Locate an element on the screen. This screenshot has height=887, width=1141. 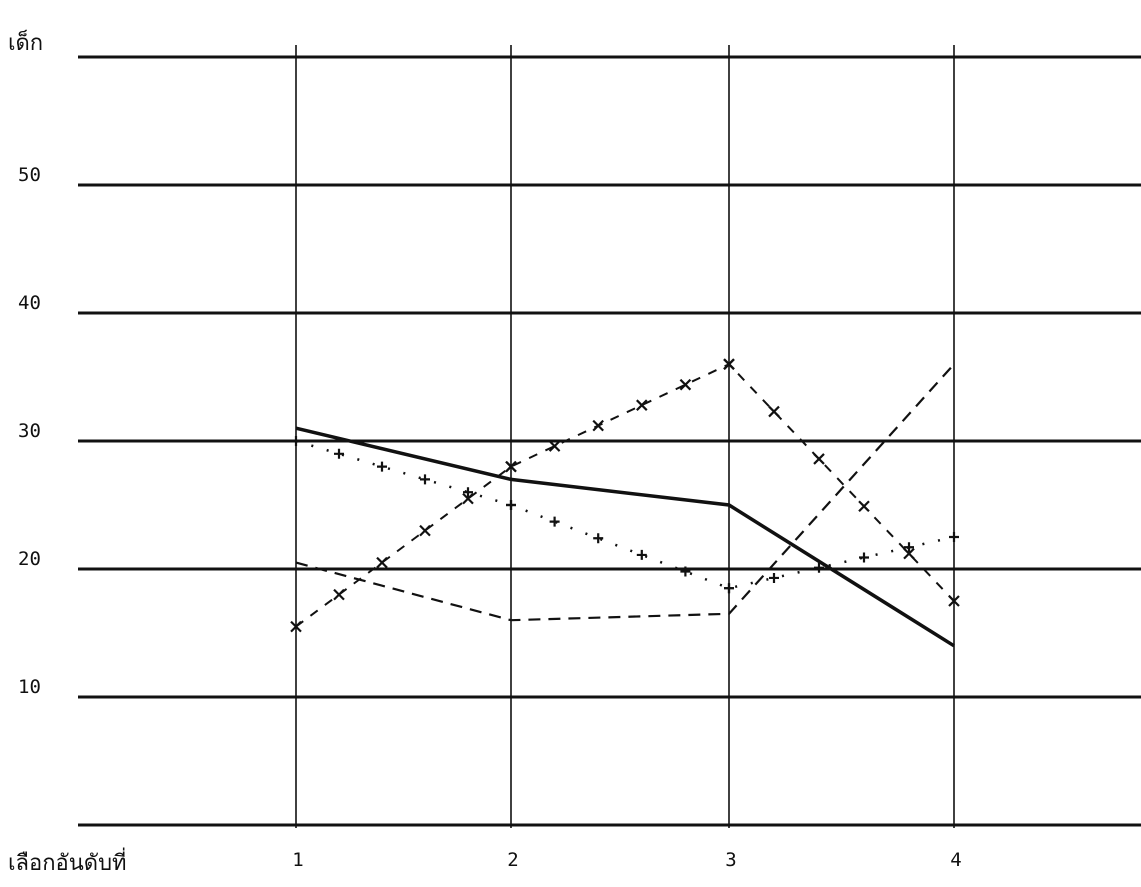
y-tick-label: 40 is located at coordinates (29, 303).